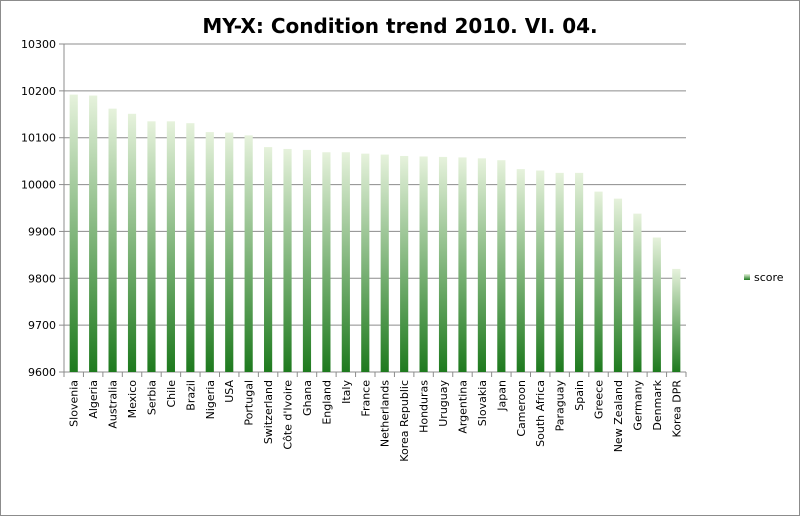 This screenshot has height=516, width=800. I want to click on x-tick-label: Côte d'Ivoire, so click(288, 415).